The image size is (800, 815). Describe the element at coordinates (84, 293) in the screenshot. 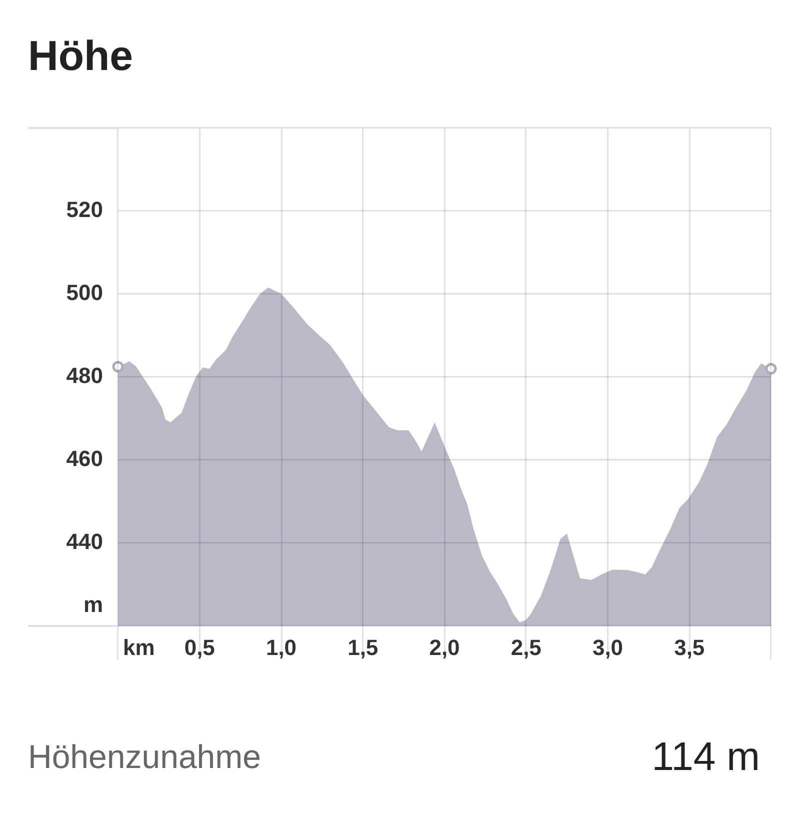

I see `y-tick-label: 500` at that location.